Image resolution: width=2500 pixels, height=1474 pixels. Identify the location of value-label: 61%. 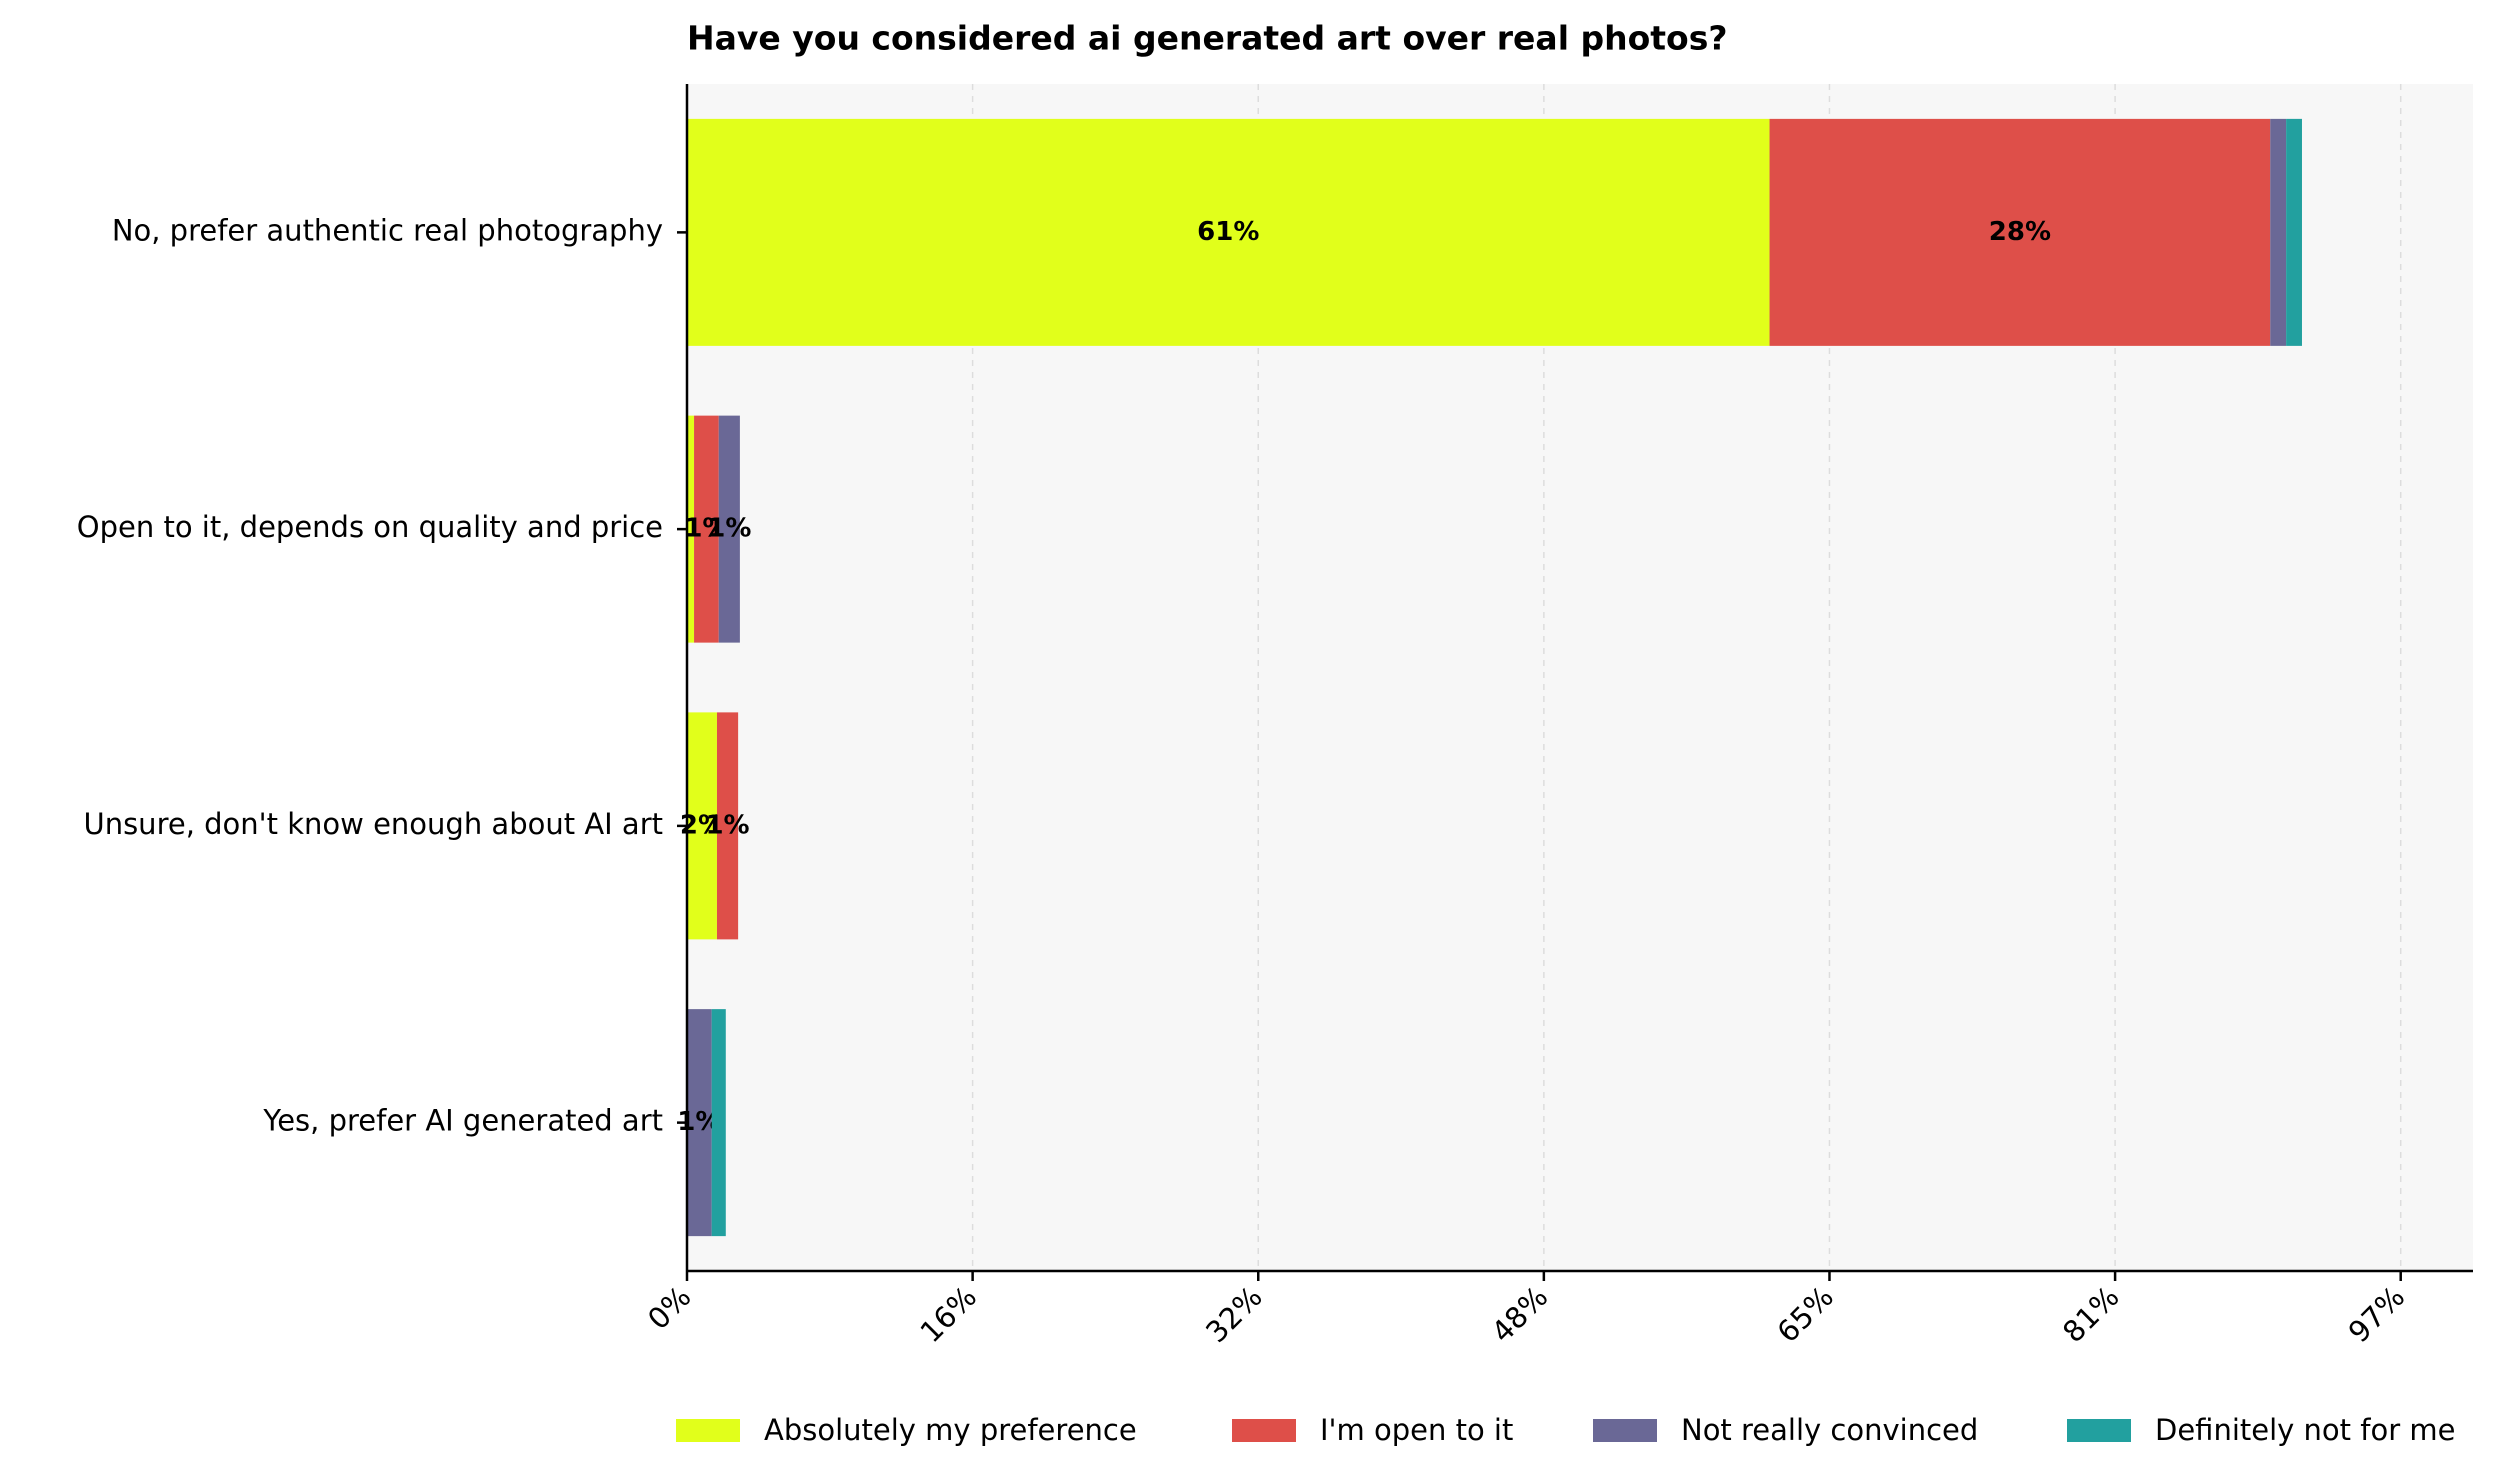
(1228, 232).